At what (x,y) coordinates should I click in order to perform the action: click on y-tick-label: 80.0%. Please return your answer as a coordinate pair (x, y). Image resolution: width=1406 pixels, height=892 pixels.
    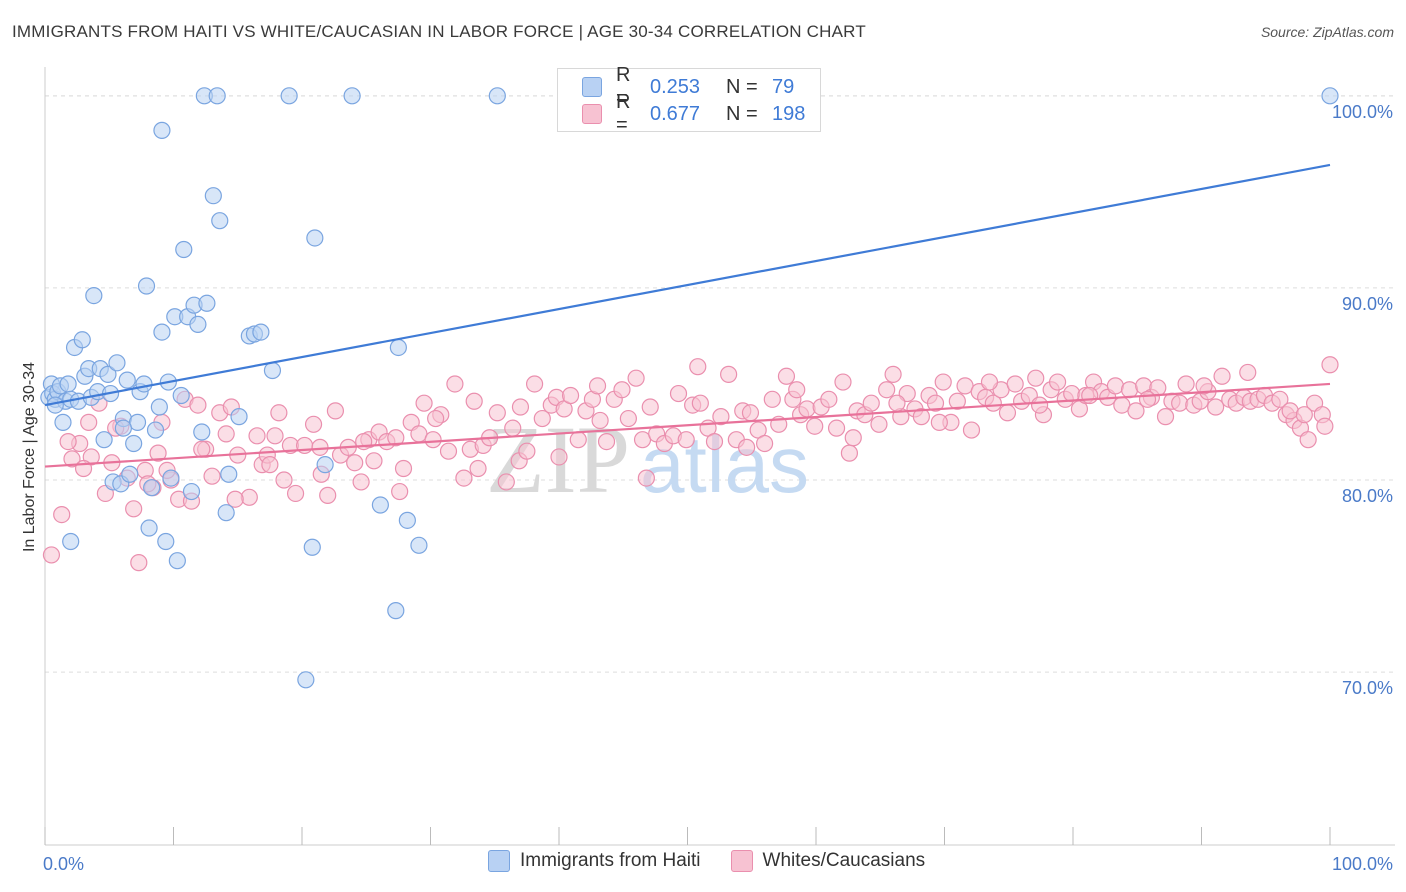
    Looking at the image, I should click on (1367, 496).